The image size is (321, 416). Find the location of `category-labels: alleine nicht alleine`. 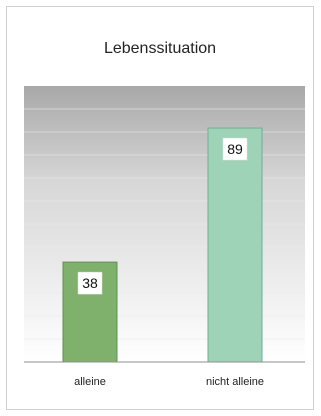

category-labels: alleine nicht alleine is located at coordinates (169, 382).